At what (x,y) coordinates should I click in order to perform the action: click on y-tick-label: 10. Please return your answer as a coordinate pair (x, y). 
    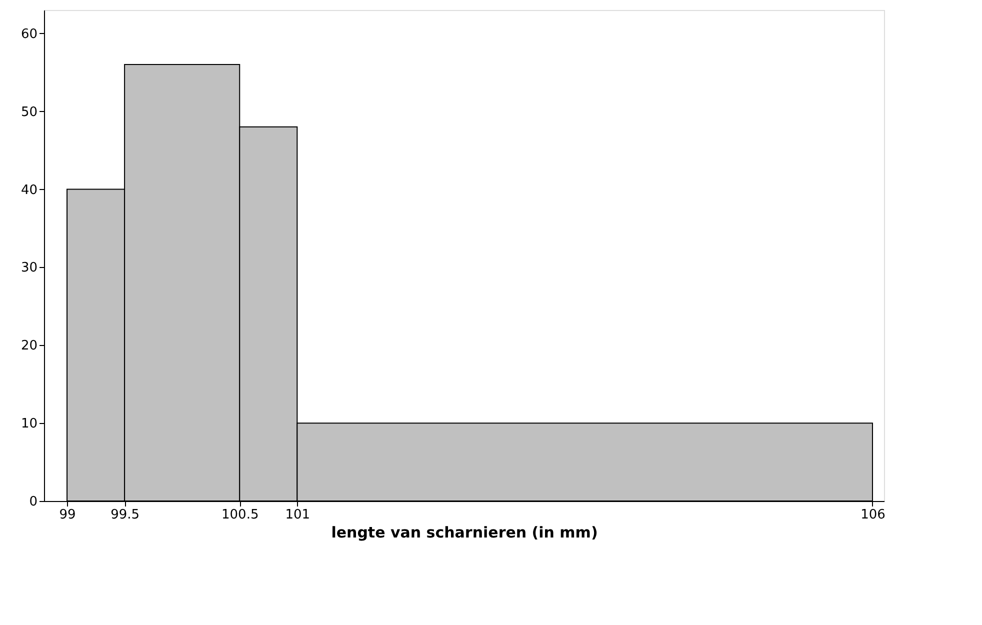
    Looking at the image, I should click on (29, 424).